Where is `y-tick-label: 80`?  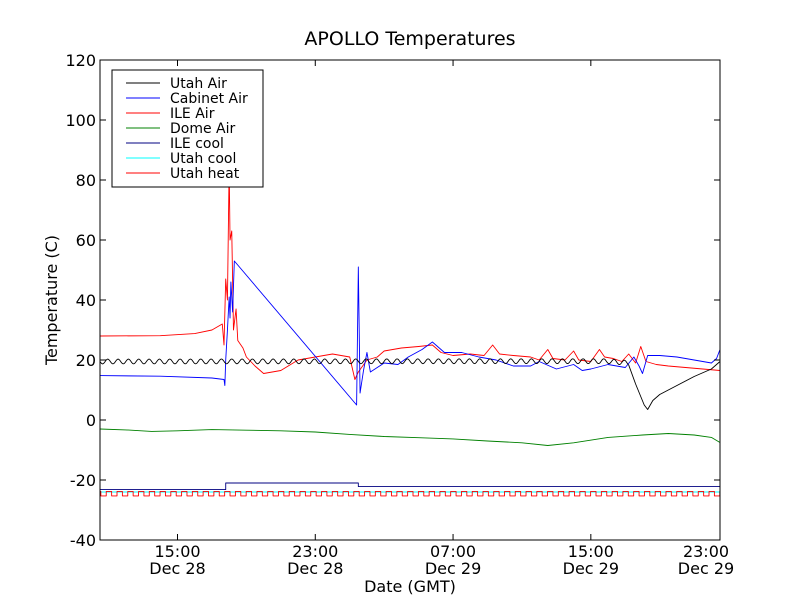 y-tick-label: 80 is located at coordinates (86, 180).